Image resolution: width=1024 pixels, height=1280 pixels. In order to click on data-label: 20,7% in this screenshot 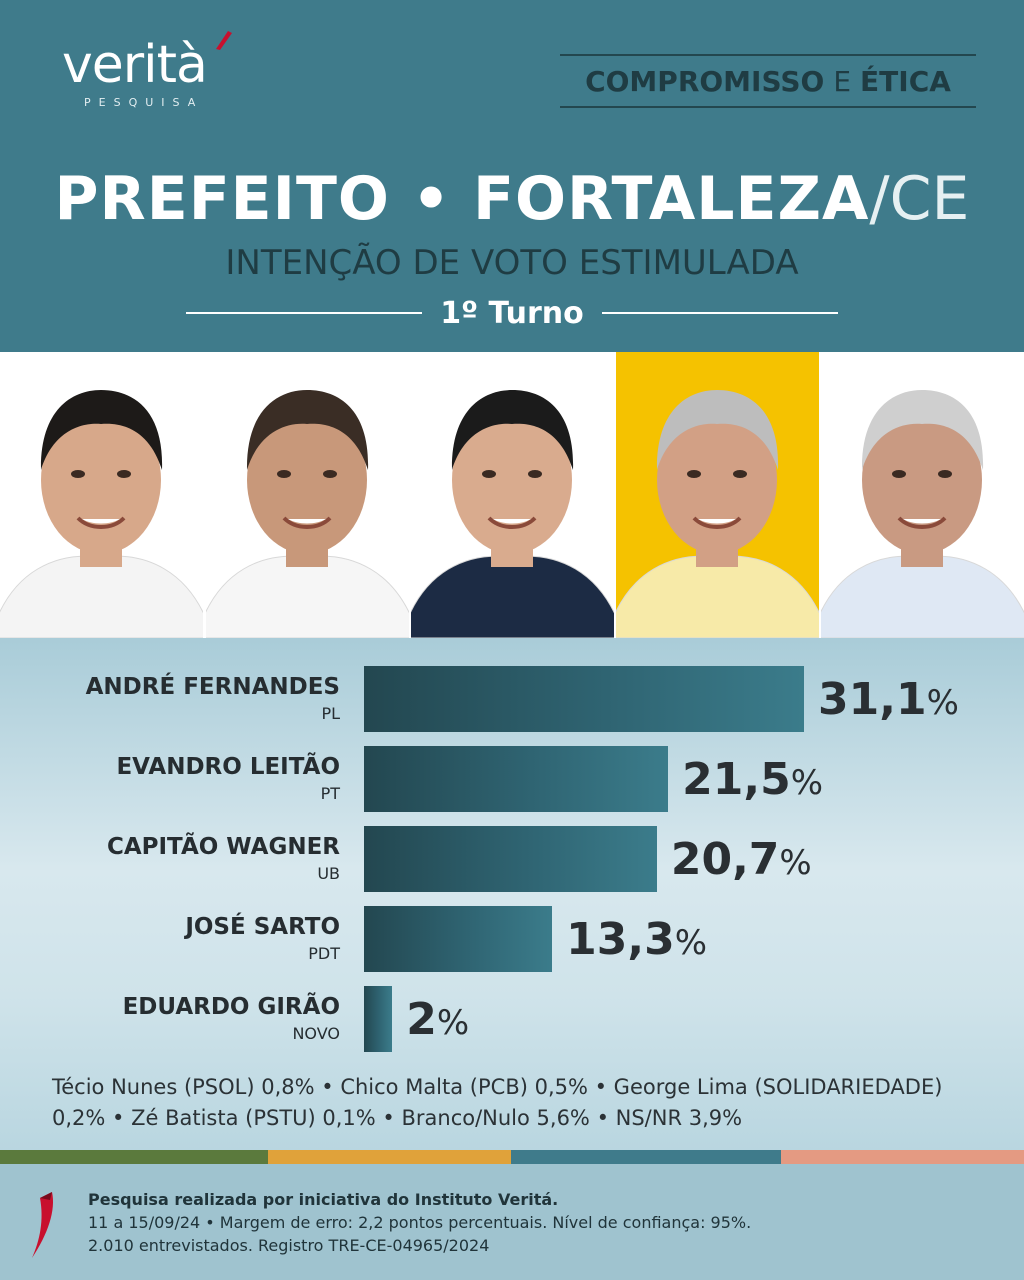, I will do `click(741, 864)`.